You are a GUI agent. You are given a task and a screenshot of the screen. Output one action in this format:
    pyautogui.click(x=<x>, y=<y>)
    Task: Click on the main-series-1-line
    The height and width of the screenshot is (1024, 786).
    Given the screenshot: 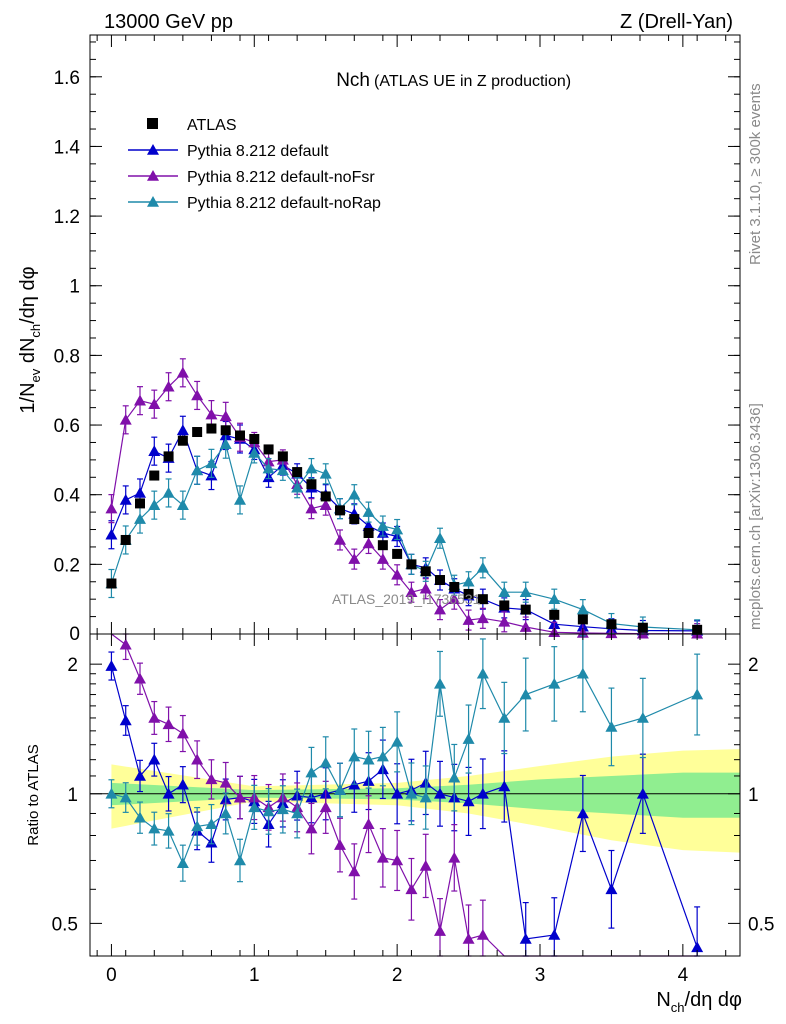 What is the action you would take?
    pyautogui.click(x=404, y=530)
    